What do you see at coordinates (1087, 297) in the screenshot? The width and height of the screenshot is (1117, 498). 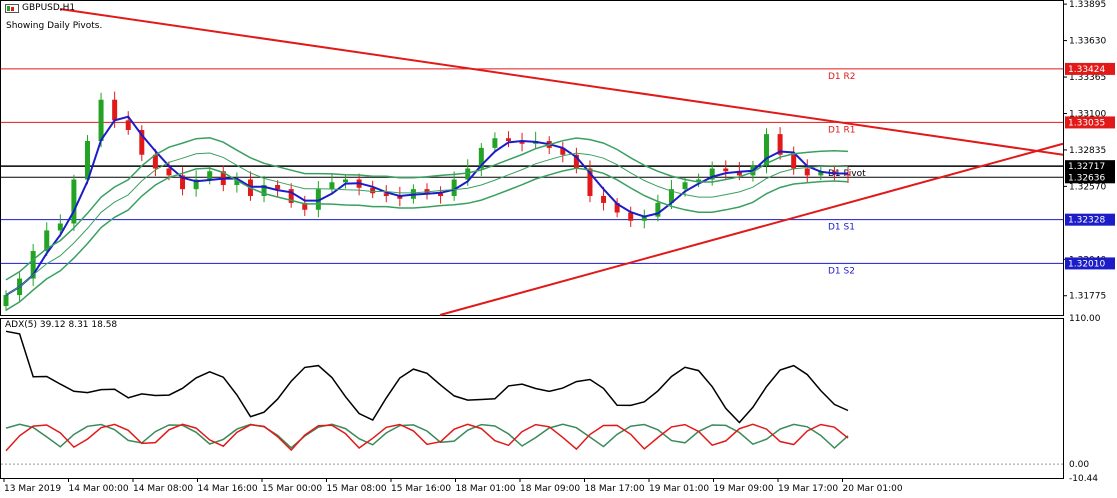 I see `price-tick-label: 1.31775` at bounding box center [1087, 297].